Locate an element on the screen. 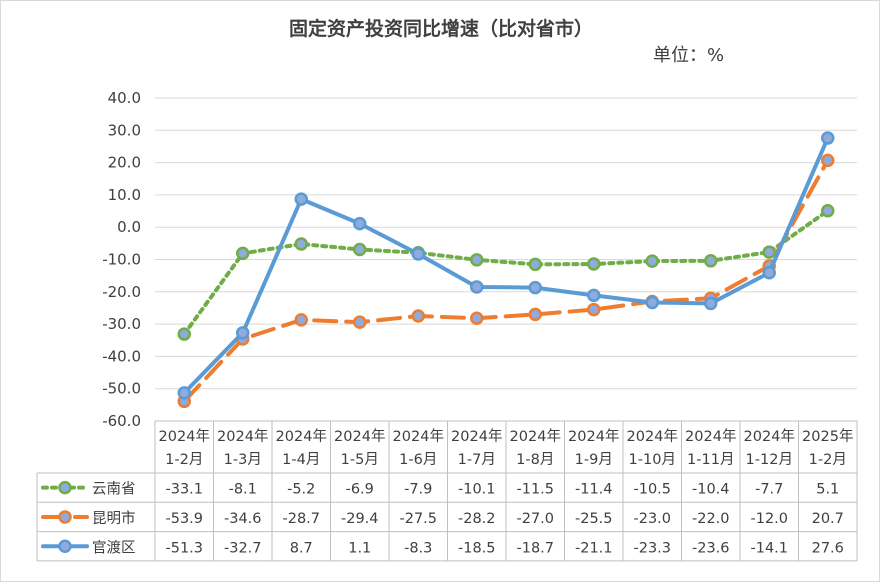 The height and width of the screenshot is (582, 880). y-tick-label: -20.0 is located at coordinates (121, 292).